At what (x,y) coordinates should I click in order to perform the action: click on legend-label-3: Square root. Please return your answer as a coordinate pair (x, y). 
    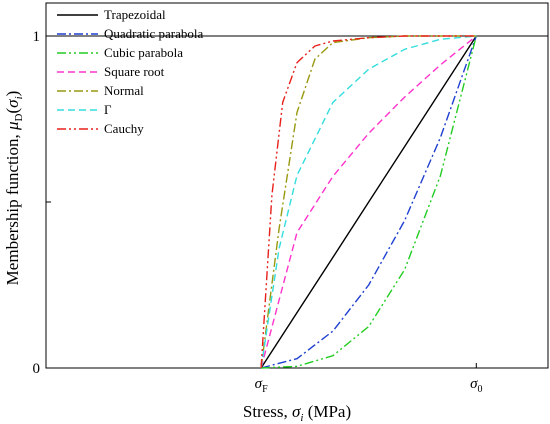
    Looking at the image, I should click on (134, 71).